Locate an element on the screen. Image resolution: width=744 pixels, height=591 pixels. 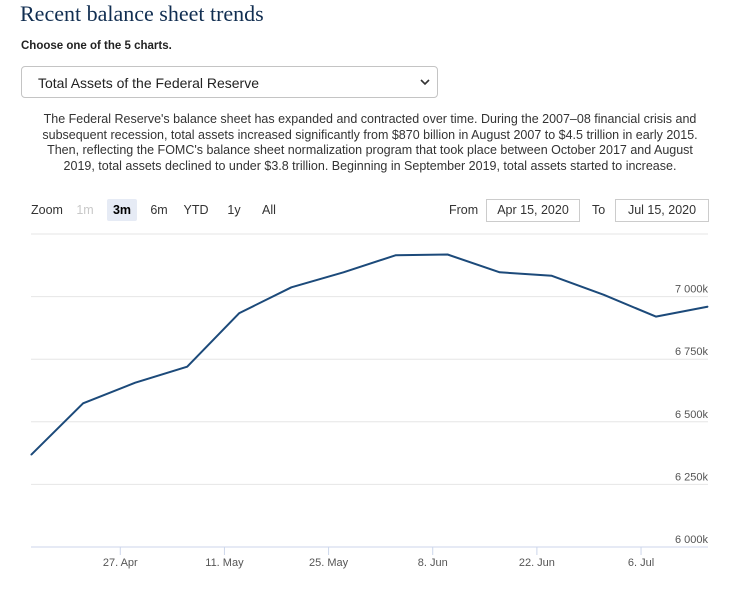
chevron-down-icon is located at coordinates (425, 82).